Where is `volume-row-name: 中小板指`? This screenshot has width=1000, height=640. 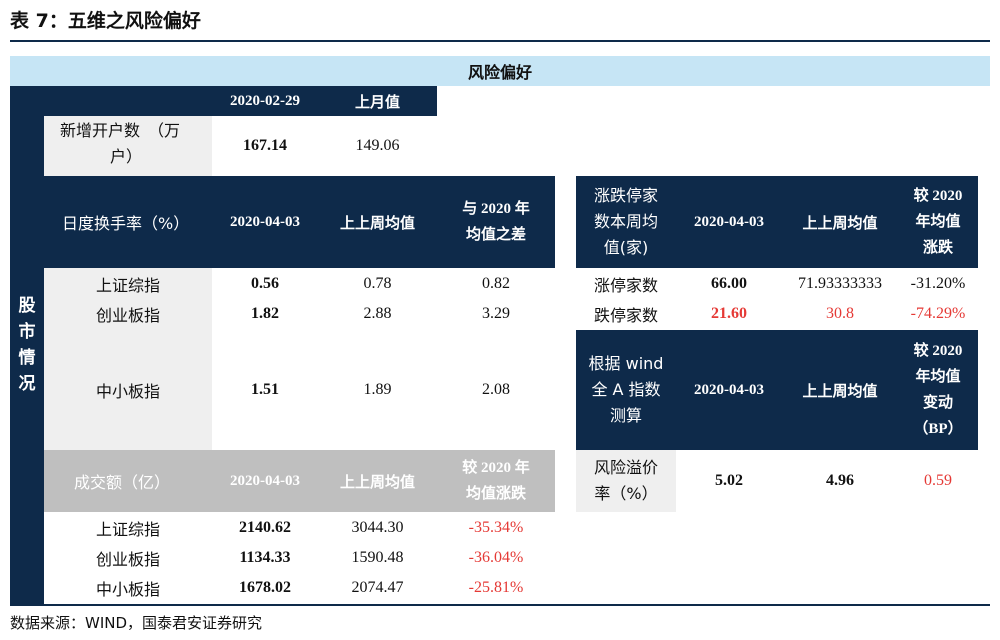
volume-row-name: 中小板指 is located at coordinates (127, 589).